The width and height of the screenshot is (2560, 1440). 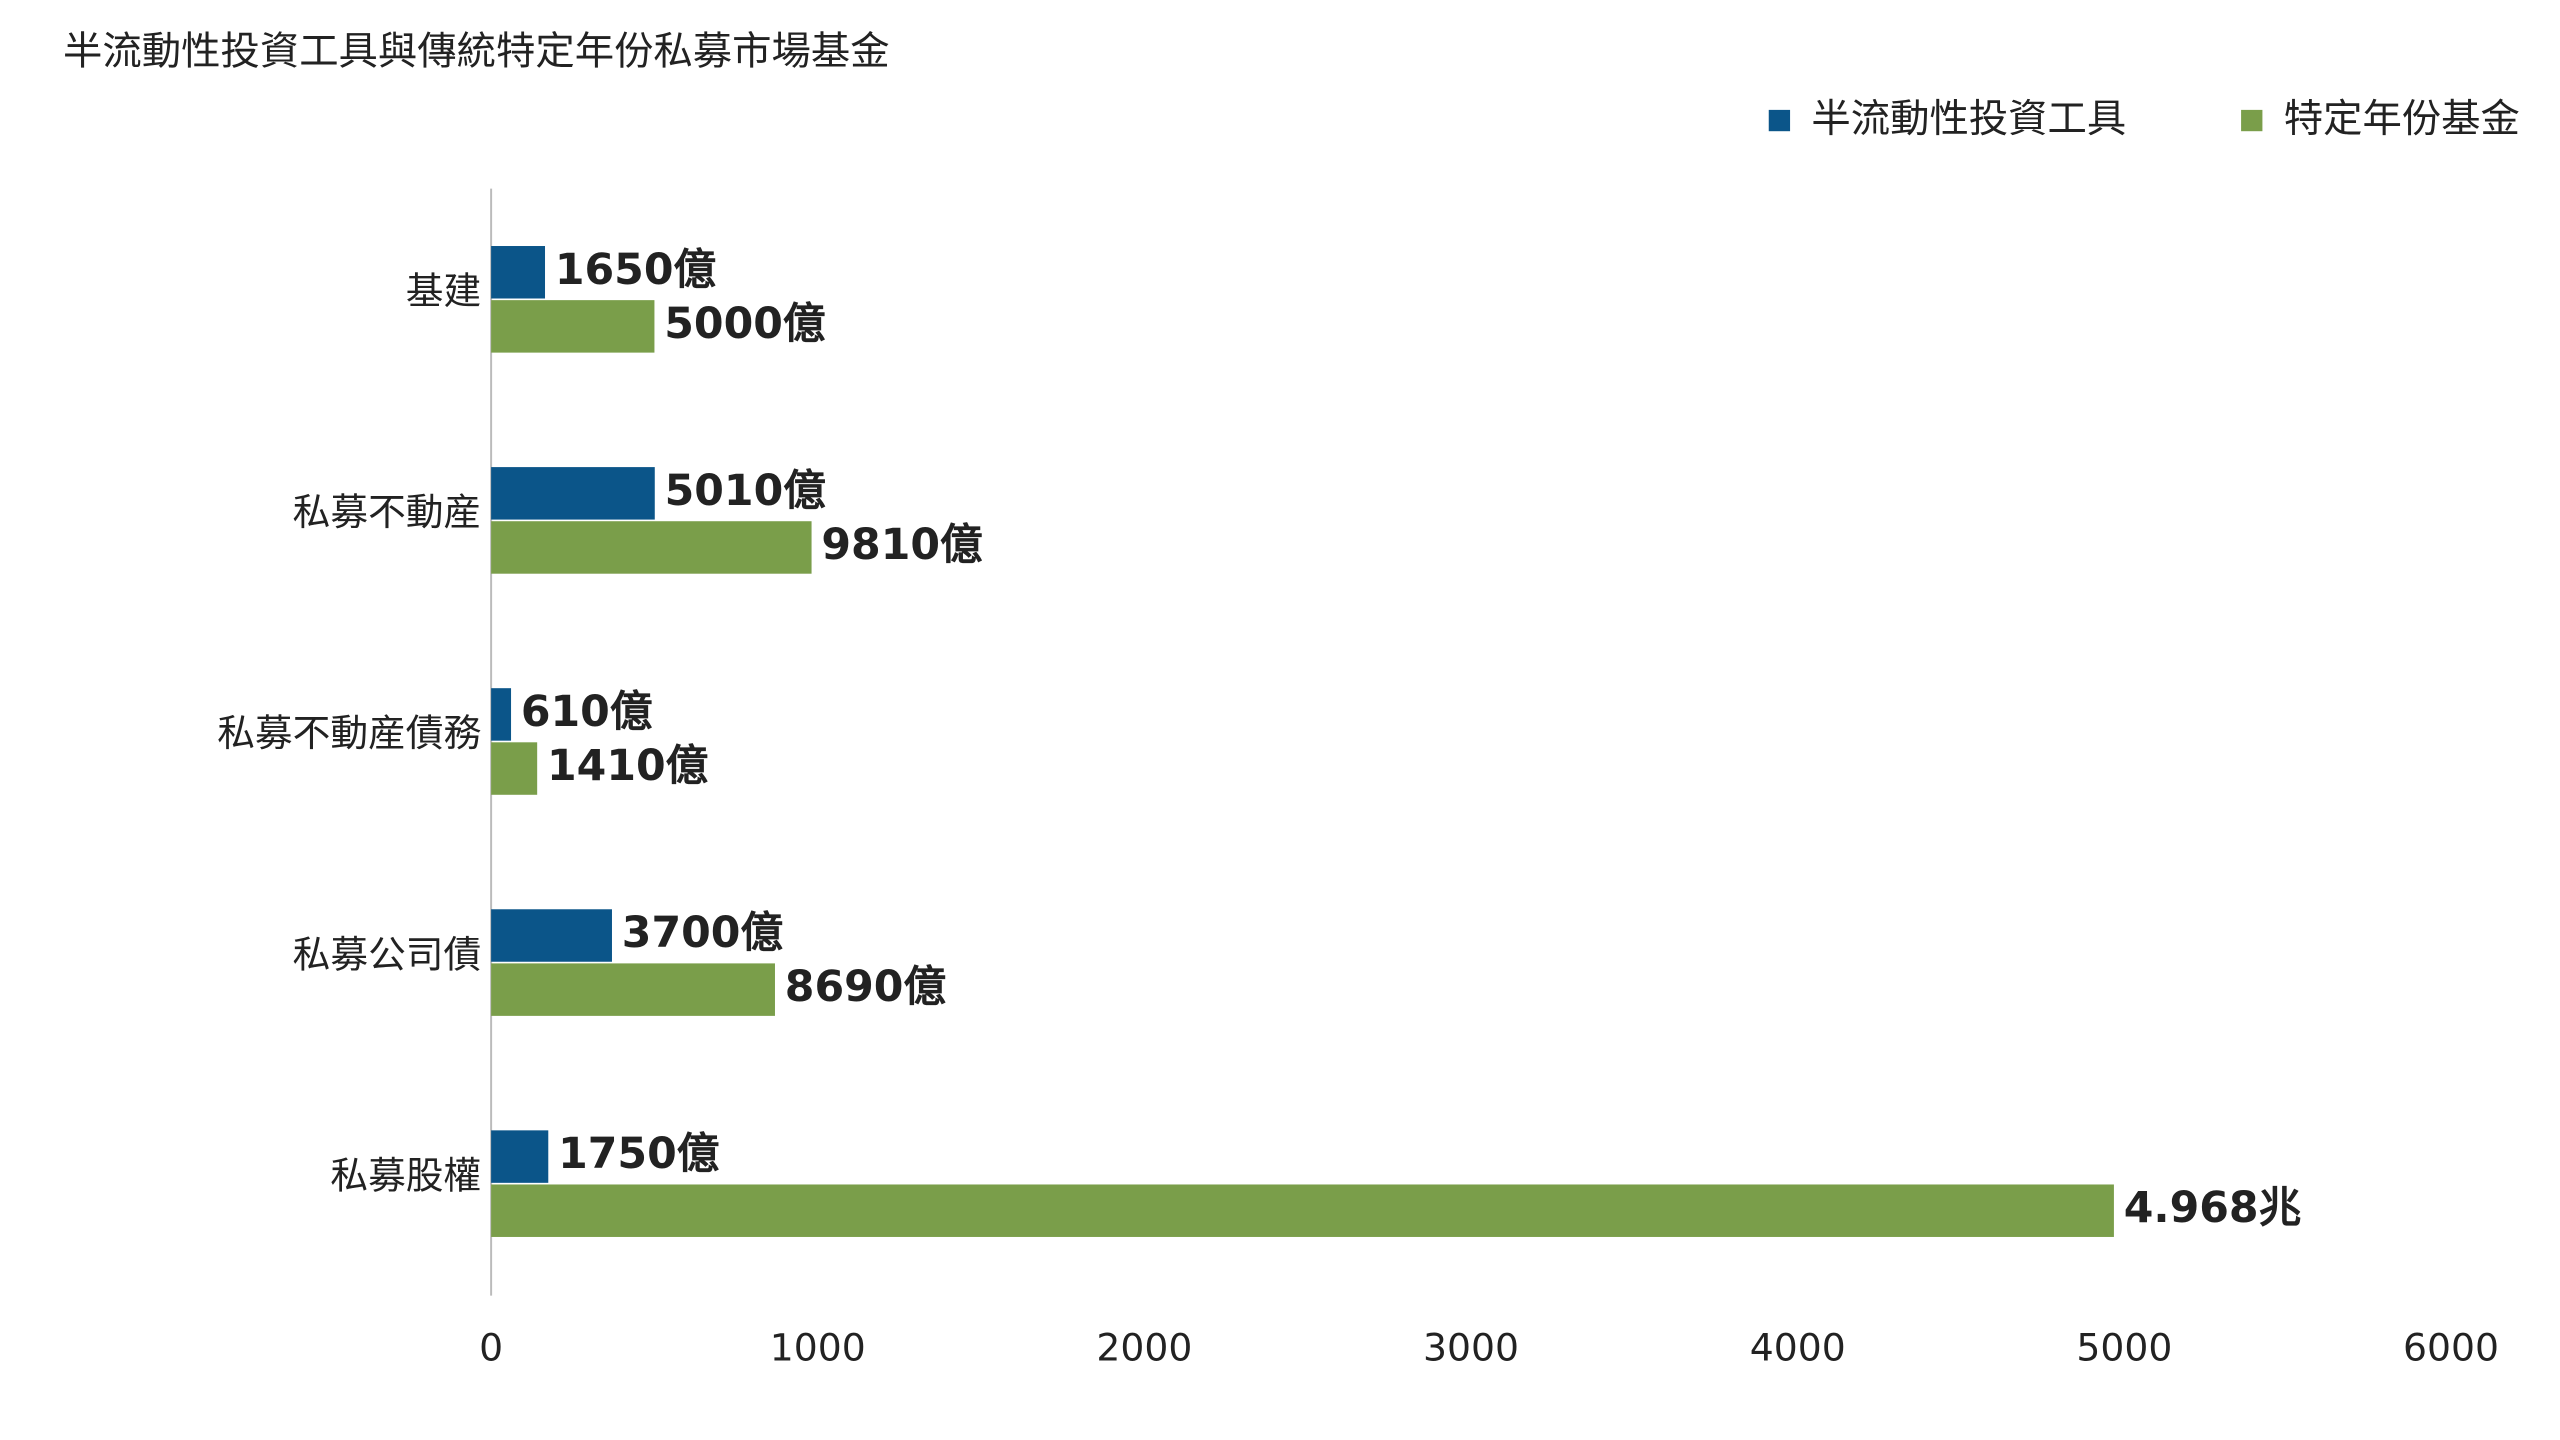 I want to click on y-tick-label: 私募公司債, so click(x=387, y=954).